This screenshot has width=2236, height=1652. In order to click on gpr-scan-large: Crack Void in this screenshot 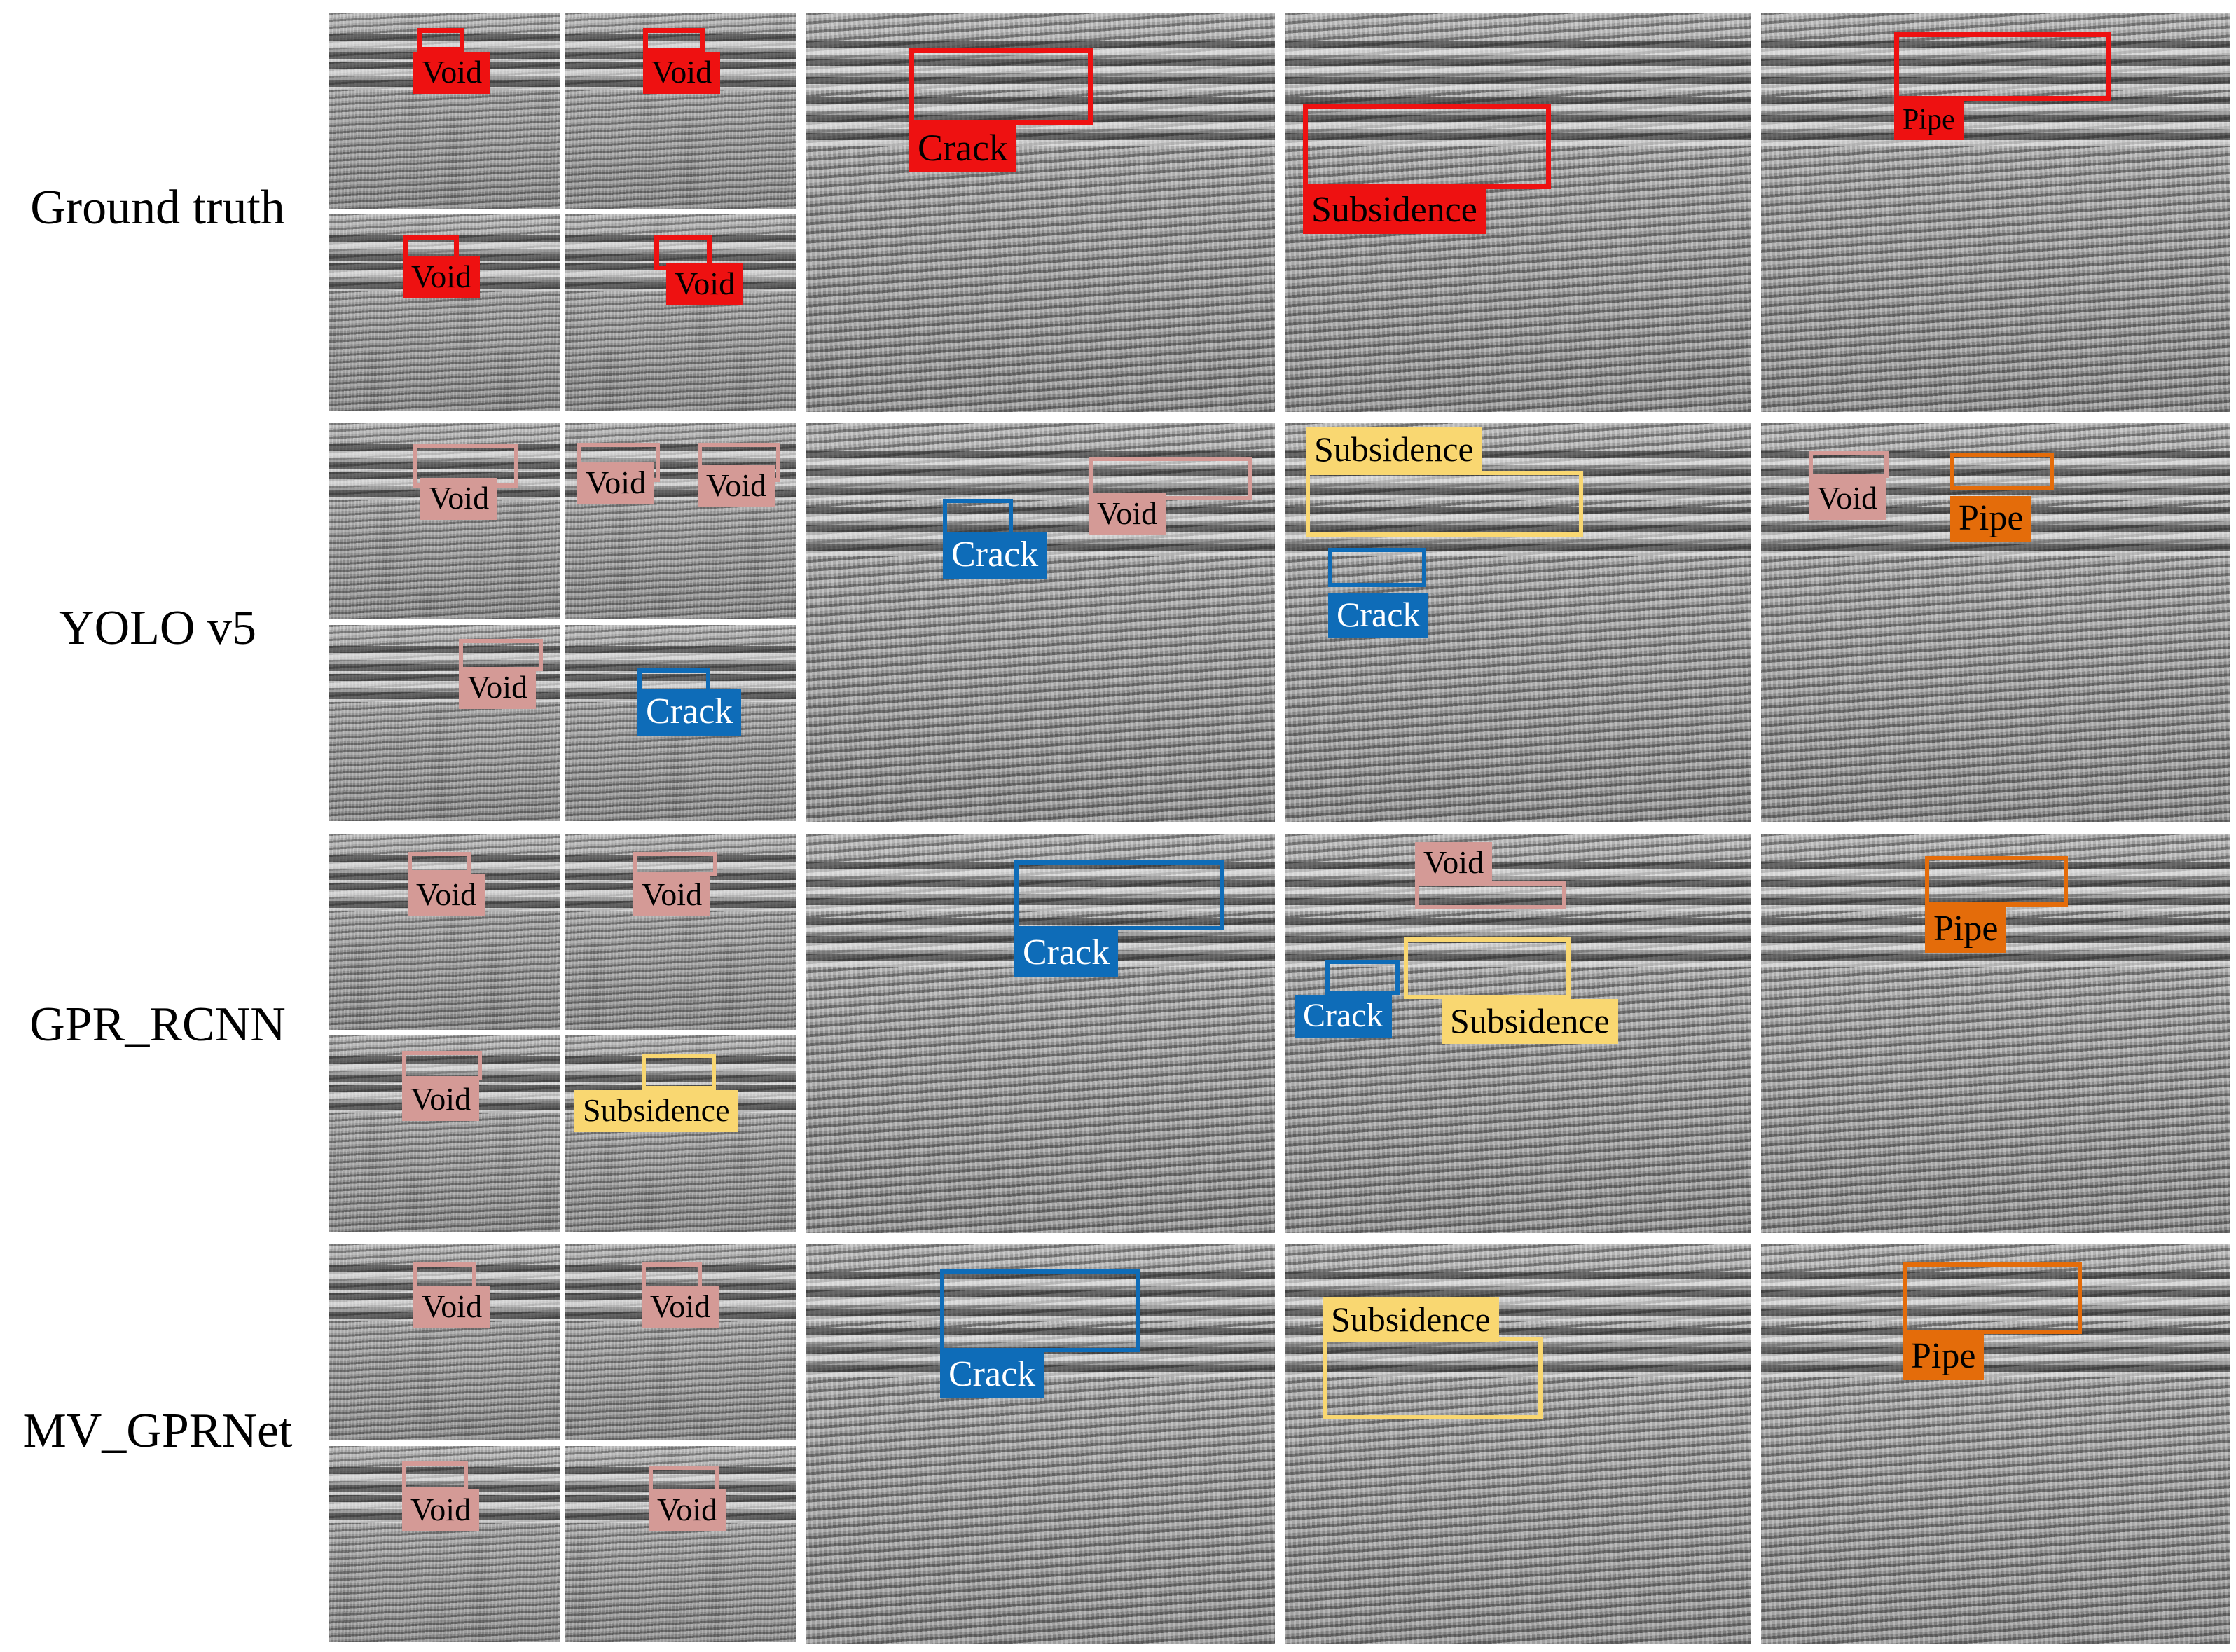, I will do `click(1040, 622)`.